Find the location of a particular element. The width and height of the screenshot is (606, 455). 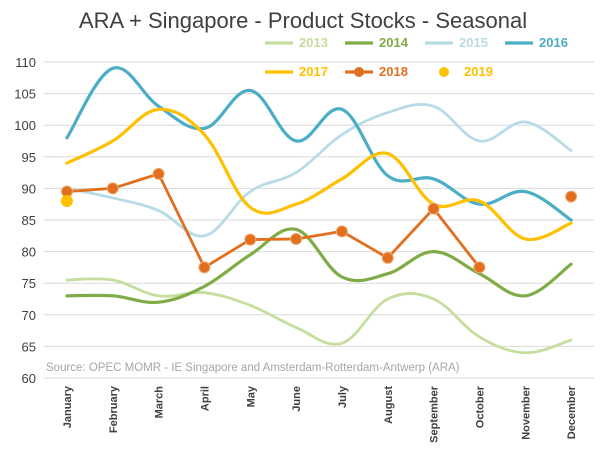

legend-label: 2013 is located at coordinates (313, 42).